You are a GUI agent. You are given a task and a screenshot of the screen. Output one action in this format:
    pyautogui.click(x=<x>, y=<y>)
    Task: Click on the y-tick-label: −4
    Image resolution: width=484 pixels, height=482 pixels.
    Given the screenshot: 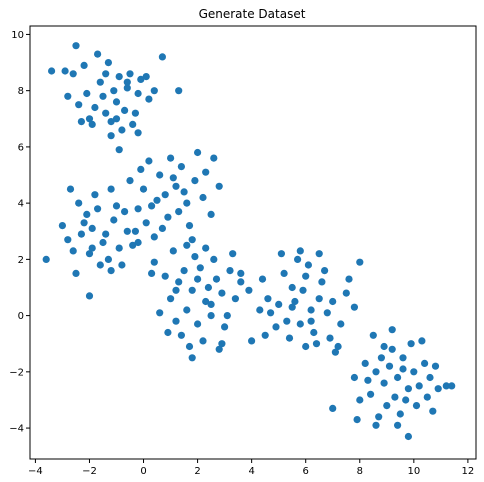 What is the action you would take?
    pyautogui.click(x=16, y=429)
    